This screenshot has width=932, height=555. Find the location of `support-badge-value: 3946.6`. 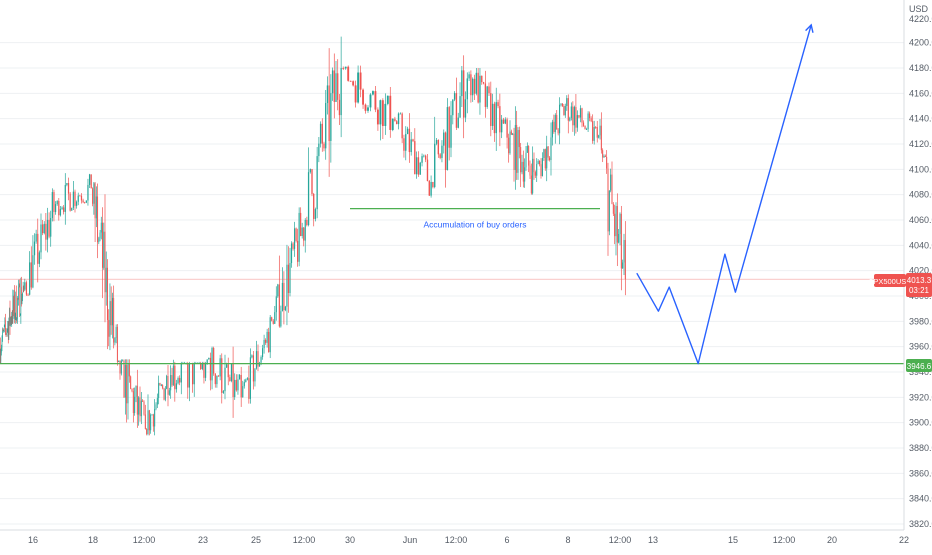

support-badge-value: 3946.6 is located at coordinates (919, 366).